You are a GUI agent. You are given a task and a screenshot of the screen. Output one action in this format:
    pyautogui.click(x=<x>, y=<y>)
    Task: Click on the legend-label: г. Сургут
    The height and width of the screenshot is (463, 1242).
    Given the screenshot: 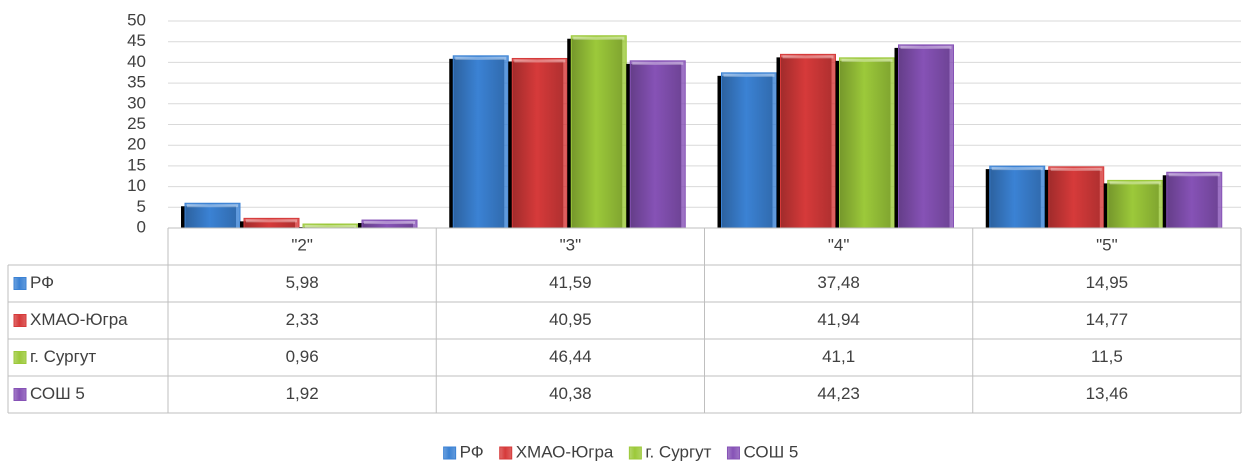 What is the action you would take?
    pyautogui.click(x=678, y=451)
    